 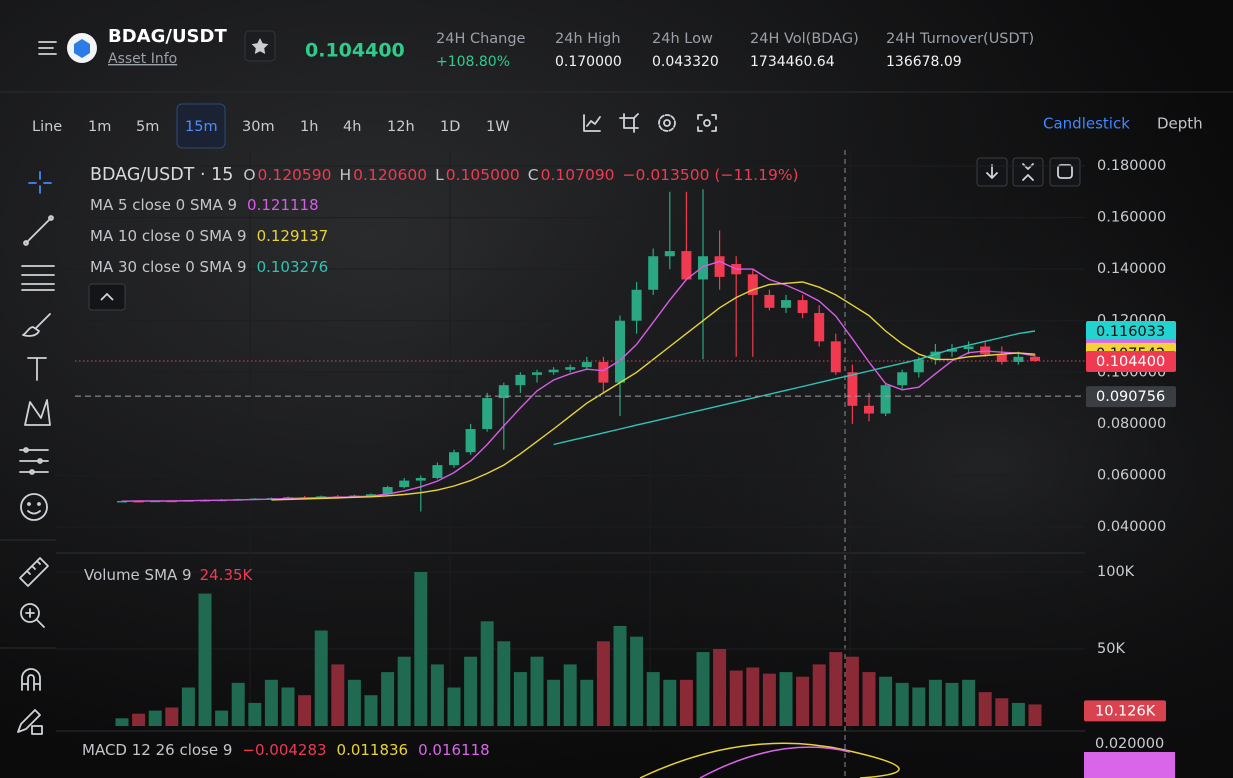 What do you see at coordinates (804, 39) in the screenshot?
I see `stat-label: 24H Vol(BDAG)` at bounding box center [804, 39].